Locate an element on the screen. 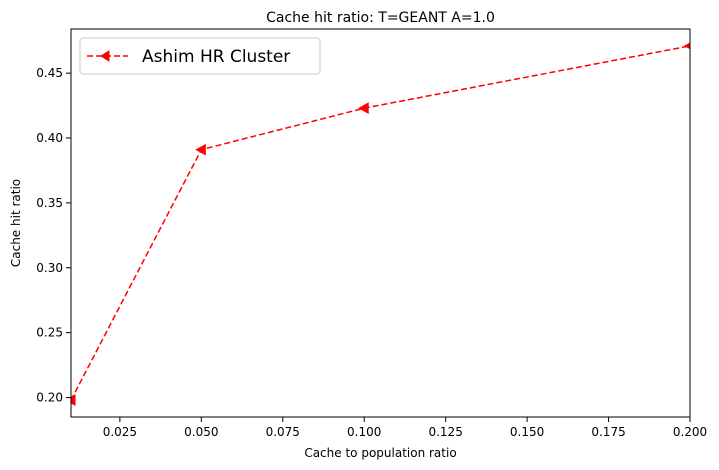 This screenshot has width=719, height=470. legend-box is located at coordinates (200, 56).